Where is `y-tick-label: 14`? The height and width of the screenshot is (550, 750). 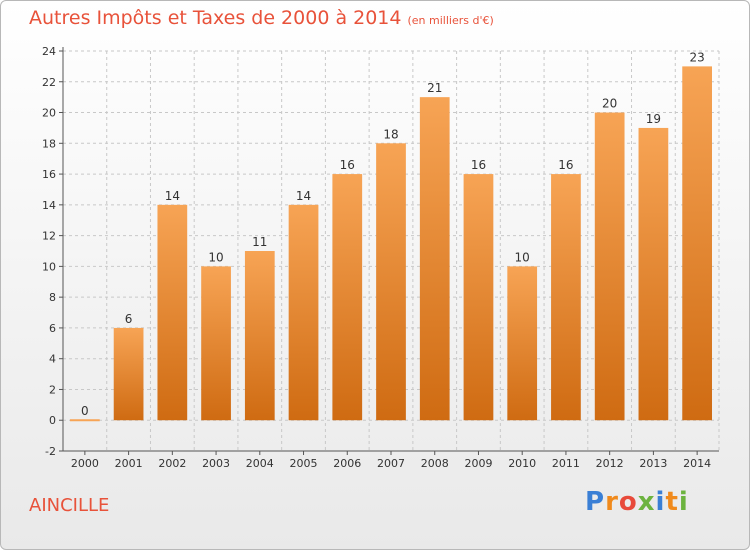
y-tick-label: 14 is located at coordinates (49, 205).